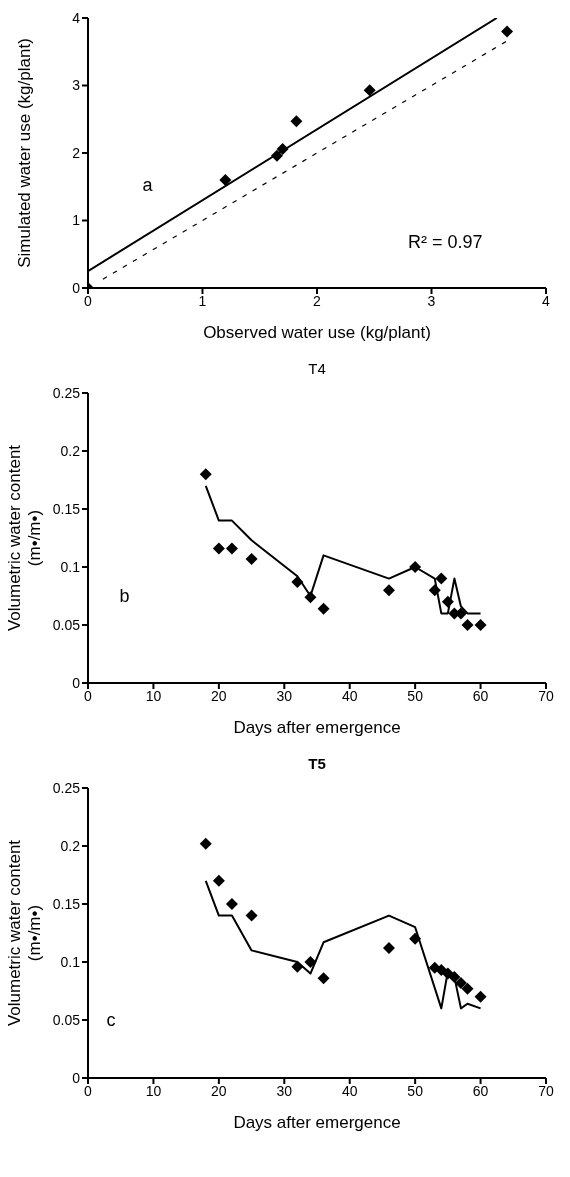 Image resolution: width=570 pixels, height=1177 pixels. Describe the element at coordinates (24, 153) in the screenshot. I see `y-axis-title: Simulated water use (kg/plant)` at that location.